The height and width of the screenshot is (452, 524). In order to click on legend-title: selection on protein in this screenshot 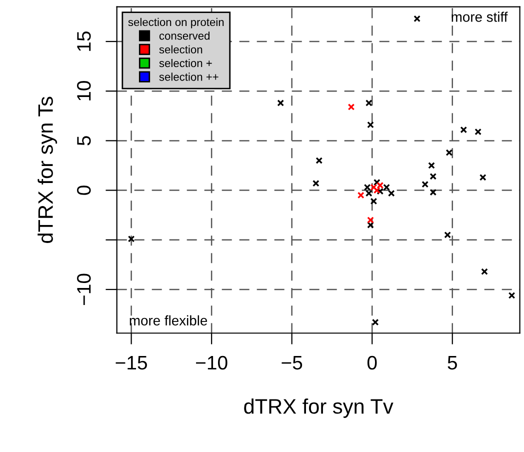, I will do `click(176, 23)`.